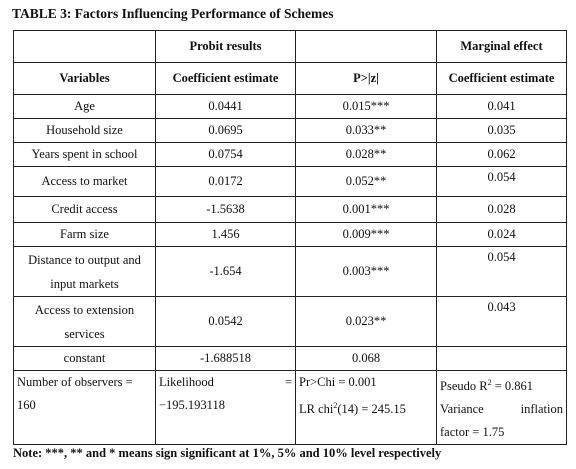  I want to click on chi-cell: Pr>Chi = 0.001 LR chi2(14) = 245.15, so click(366, 407).